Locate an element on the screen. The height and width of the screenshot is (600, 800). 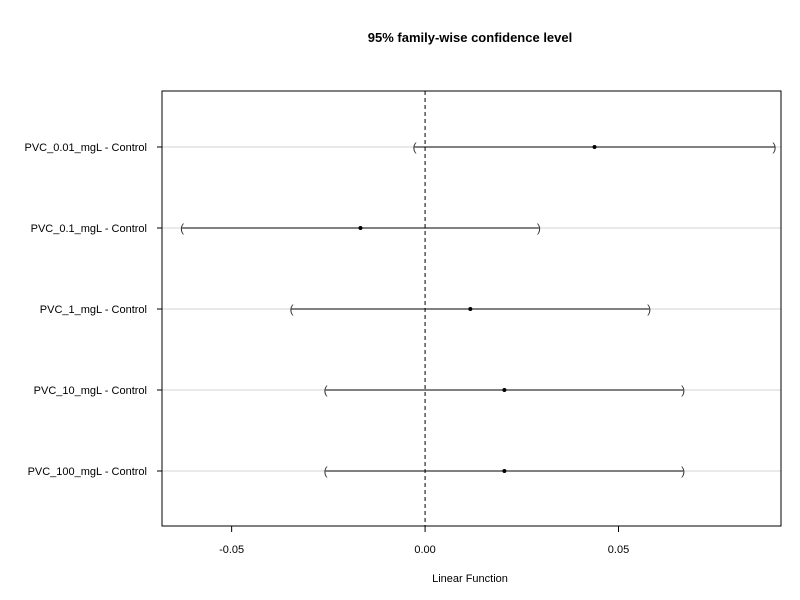
category-label: PVC_1_mgL - Control is located at coordinates (93, 310).